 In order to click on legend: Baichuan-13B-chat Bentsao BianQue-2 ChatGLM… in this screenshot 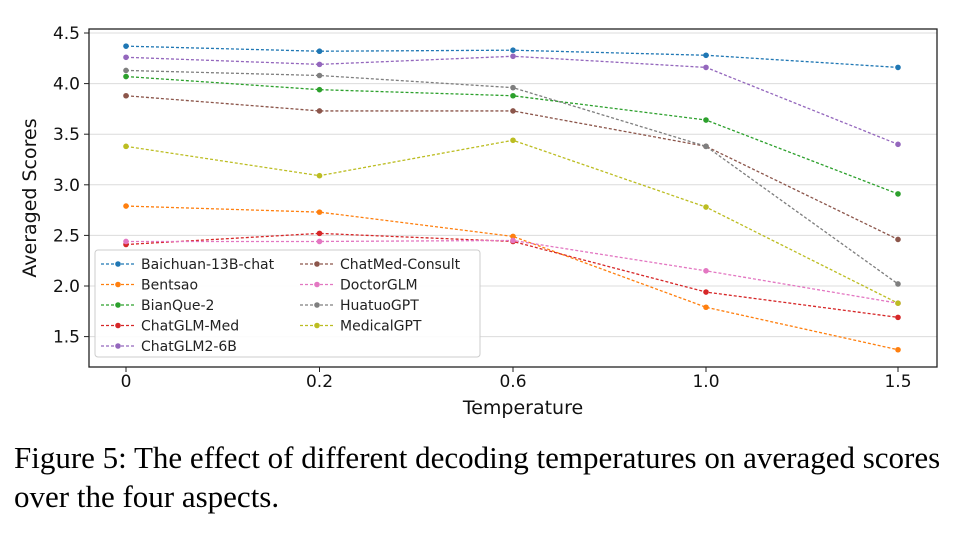, I will do `click(287, 303)`.